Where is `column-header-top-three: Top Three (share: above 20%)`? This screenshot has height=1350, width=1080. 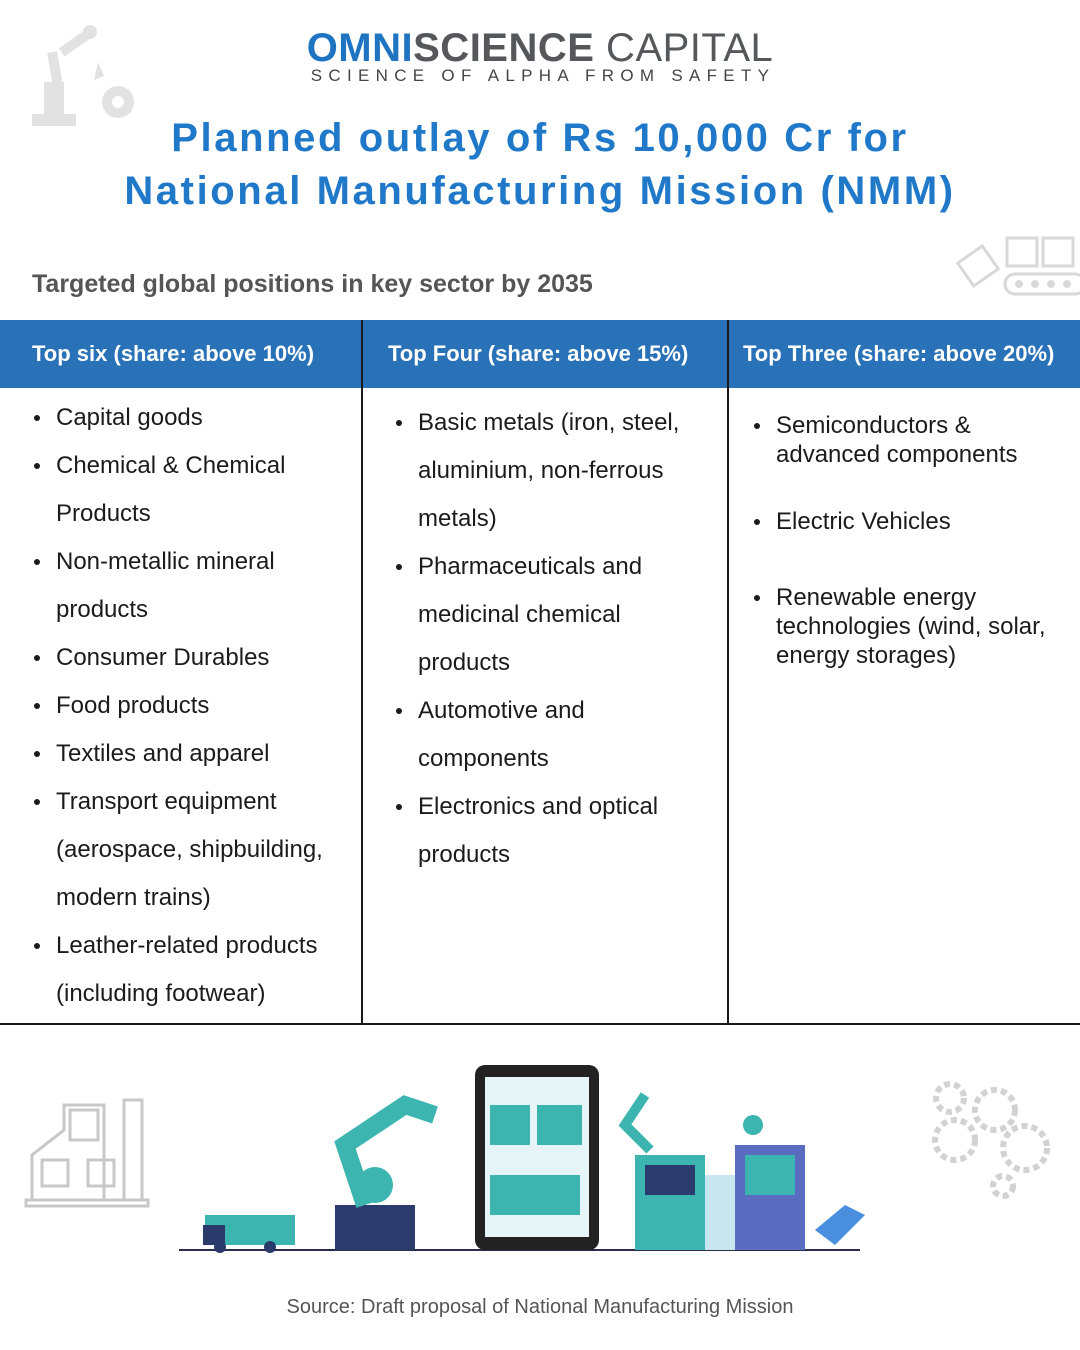 column-header-top-three: Top Three (share: above 20%) is located at coordinates (899, 353).